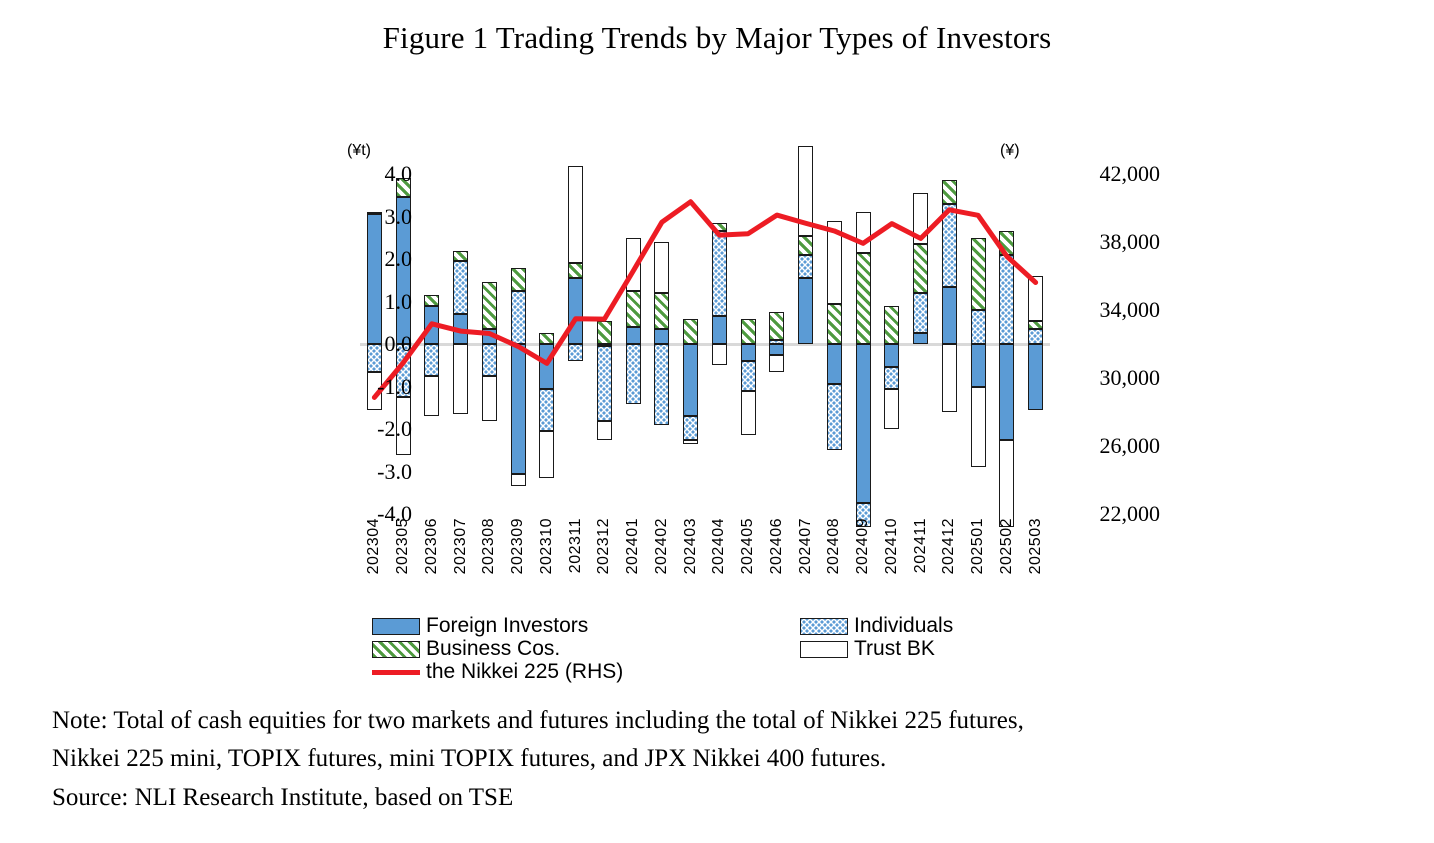  What do you see at coordinates (690, 546) in the screenshot?
I see `x-axis-label: 202403` at bounding box center [690, 546].